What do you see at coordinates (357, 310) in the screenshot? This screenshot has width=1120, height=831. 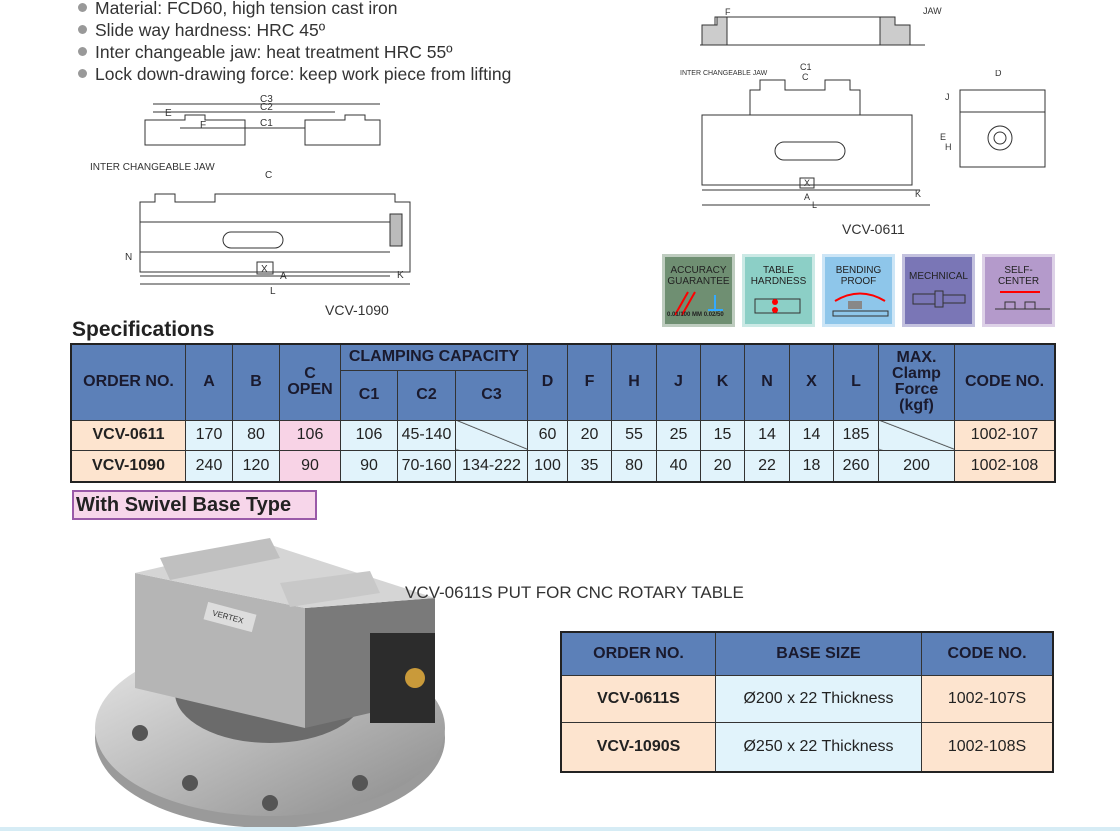 I see `vcv-1090-title: VCV-1090` at bounding box center [357, 310].